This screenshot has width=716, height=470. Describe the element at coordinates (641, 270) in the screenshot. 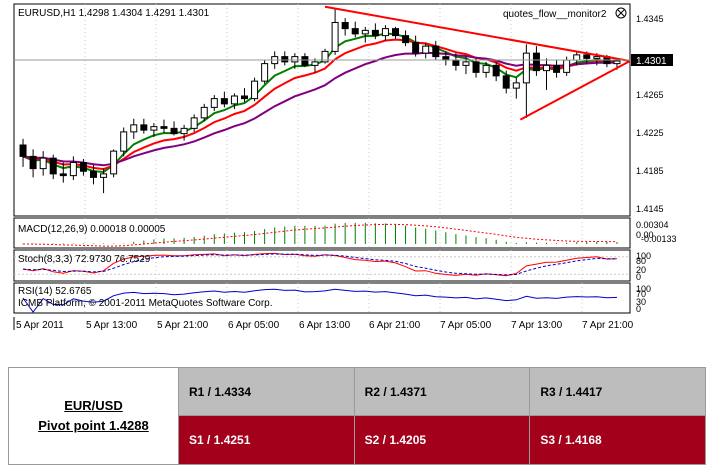

I see `stoch-axis-label: 20` at that location.